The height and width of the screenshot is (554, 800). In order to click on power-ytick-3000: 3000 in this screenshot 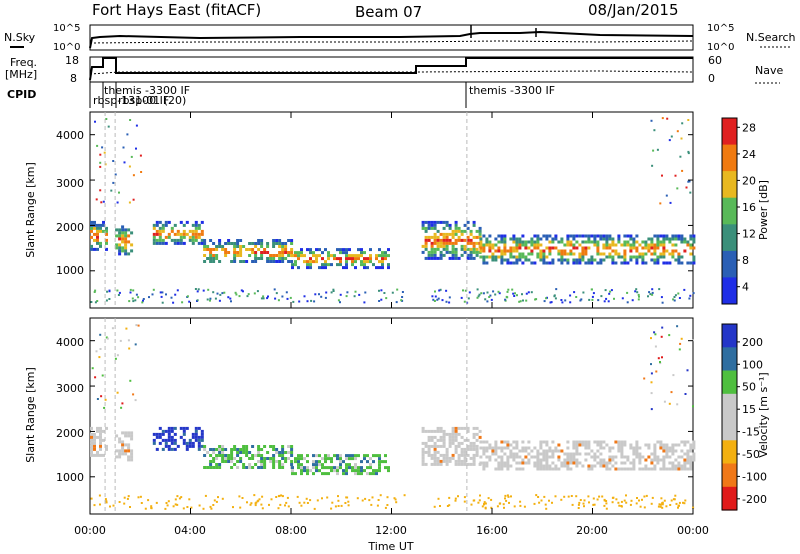, I will do `click(70, 183)`.